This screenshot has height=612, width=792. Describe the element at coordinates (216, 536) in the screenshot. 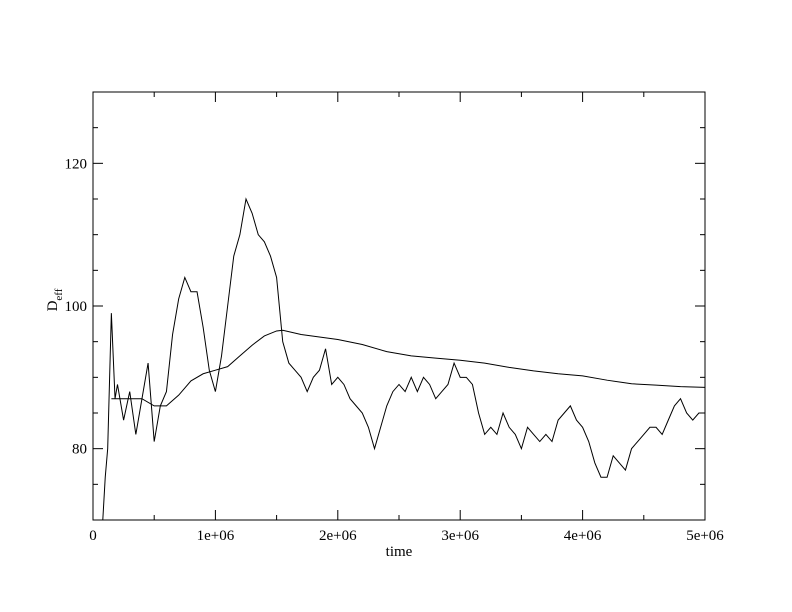

I see `x-tick-label: 1e+06` at that location.